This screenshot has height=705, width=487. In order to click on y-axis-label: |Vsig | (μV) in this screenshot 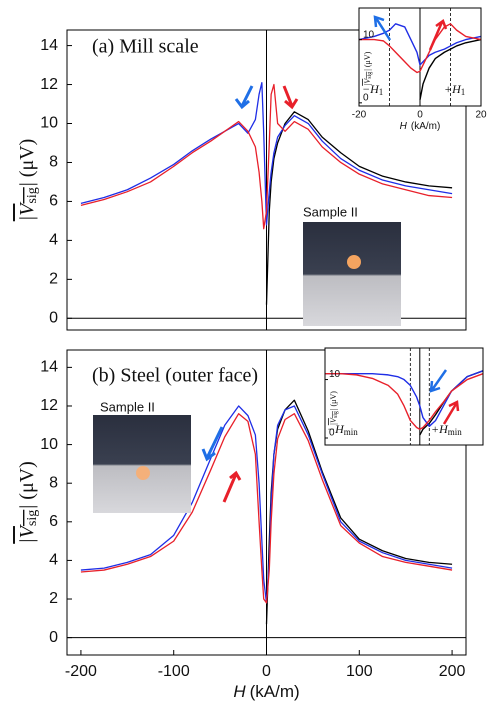, I will do `click(368, 68)`.